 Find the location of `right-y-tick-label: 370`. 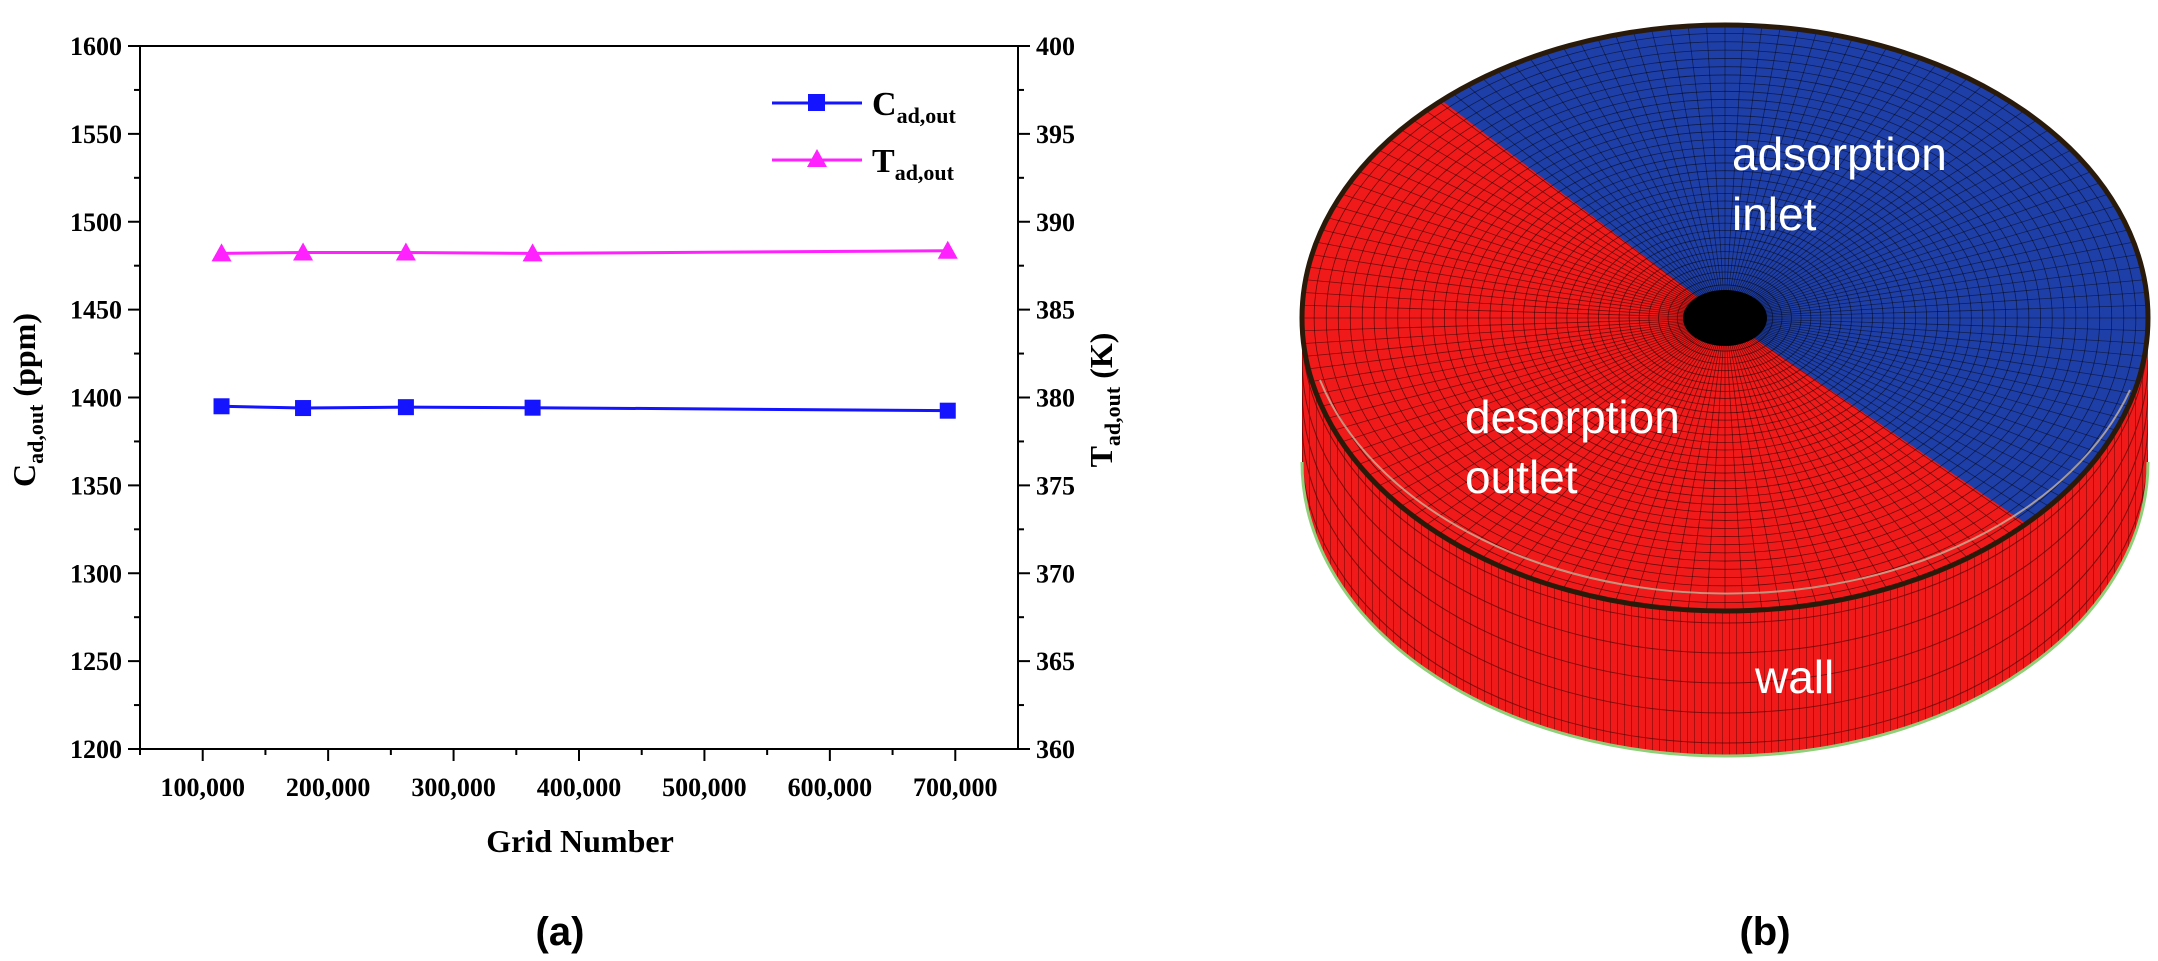

right-y-tick-label: 370 is located at coordinates (1055, 573).